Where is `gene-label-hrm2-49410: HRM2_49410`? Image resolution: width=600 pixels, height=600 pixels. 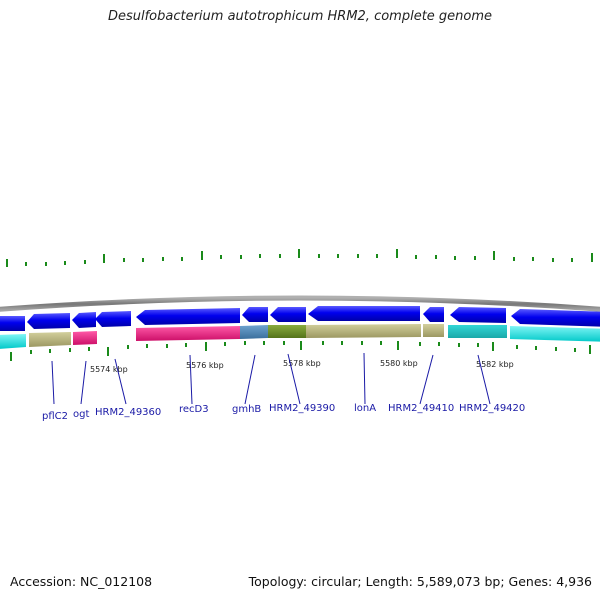
gene-label-hrm2-49410: HRM2_49410 is located at coordinates (421, 408).